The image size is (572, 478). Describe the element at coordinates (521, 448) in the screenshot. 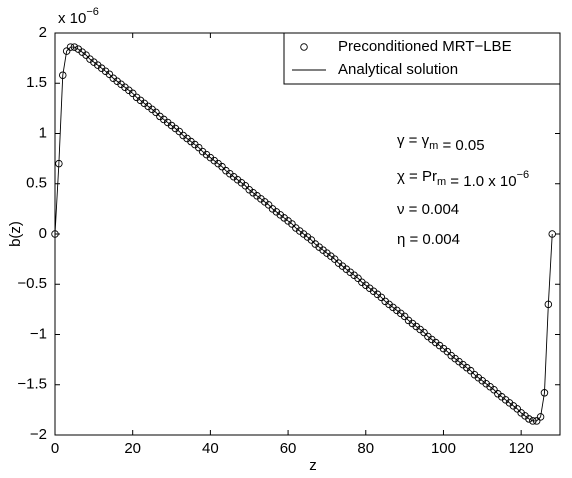

I see `x-tick-label: 120` at that location.